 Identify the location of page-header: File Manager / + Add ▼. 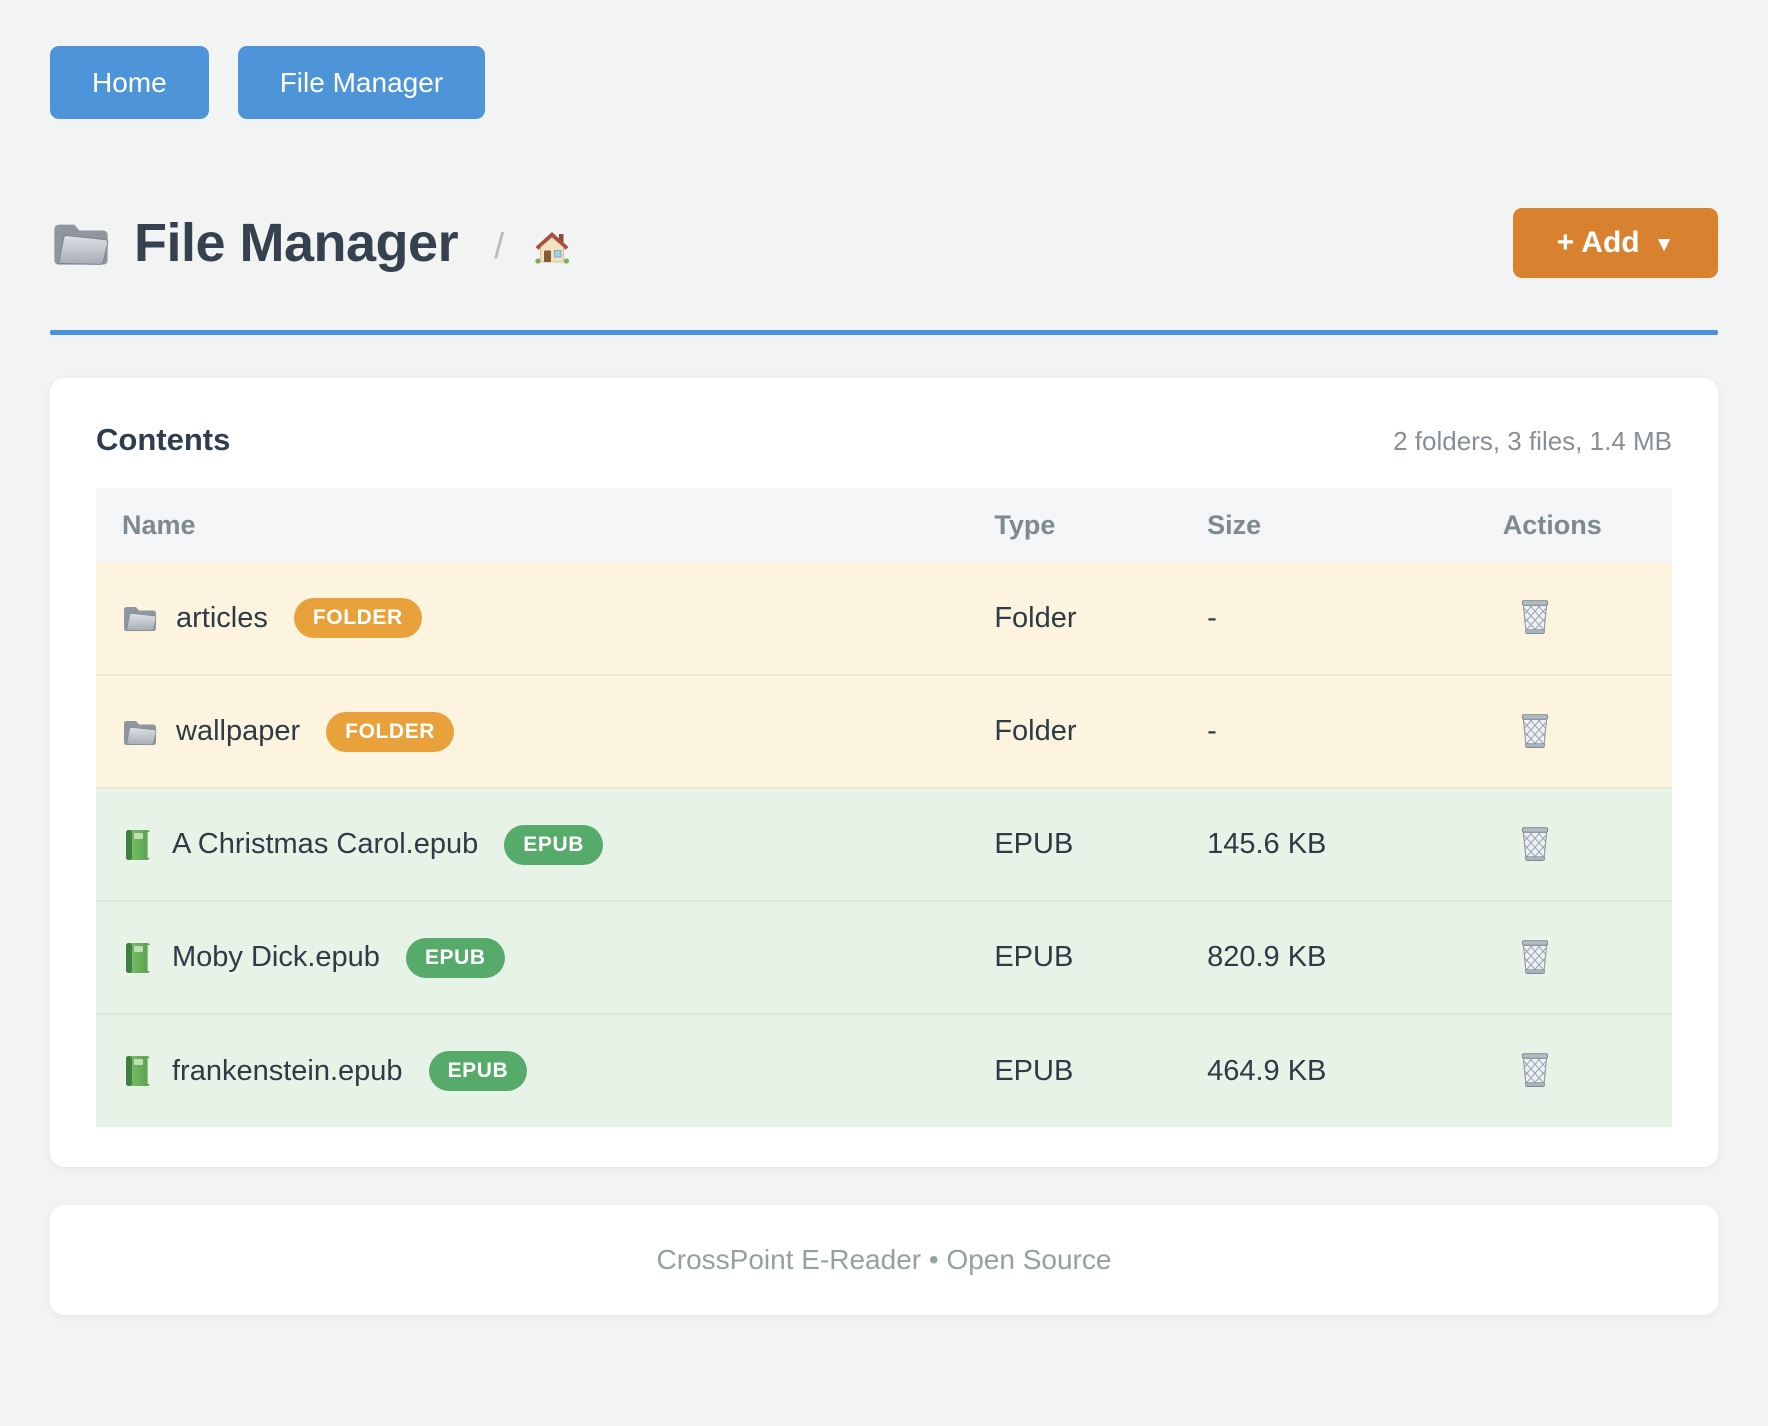
(884, 243).